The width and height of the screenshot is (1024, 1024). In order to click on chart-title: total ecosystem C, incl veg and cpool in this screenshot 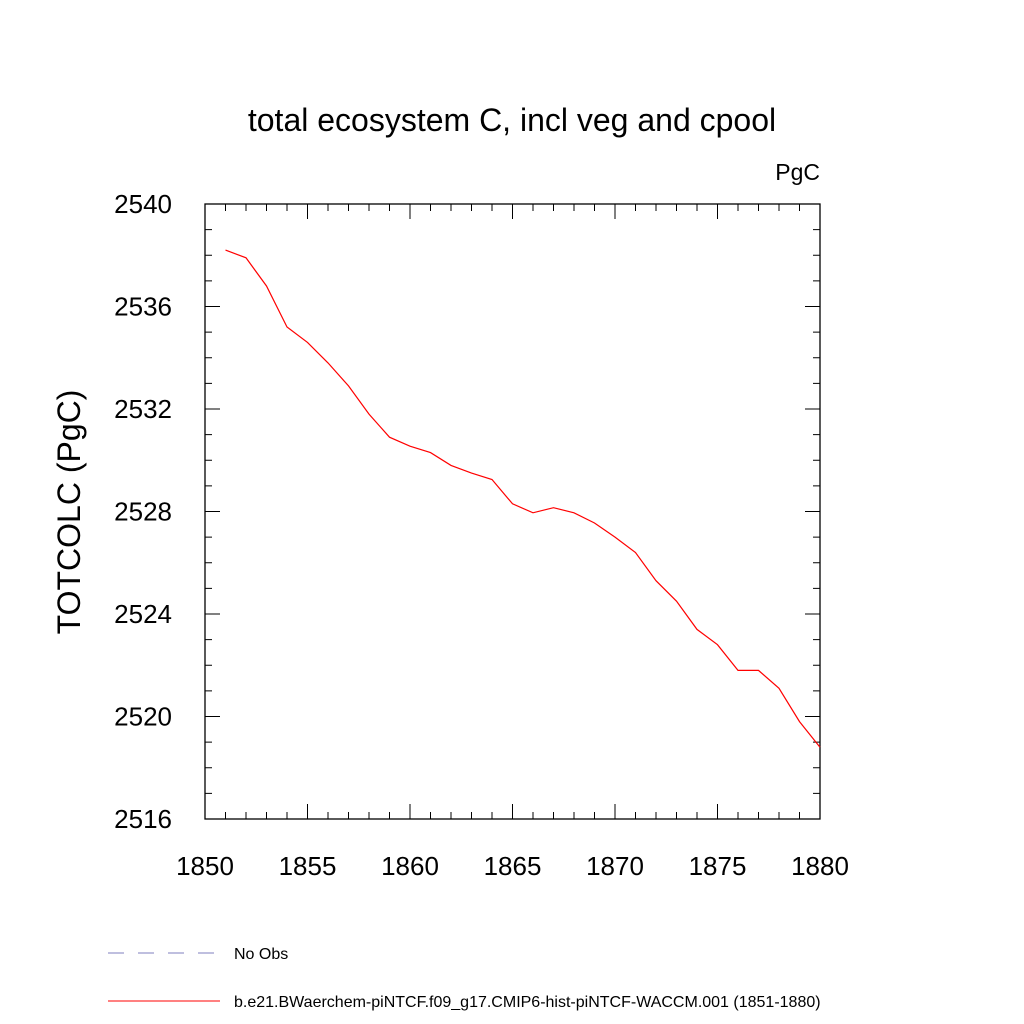, I will do `click(512, 120)`.